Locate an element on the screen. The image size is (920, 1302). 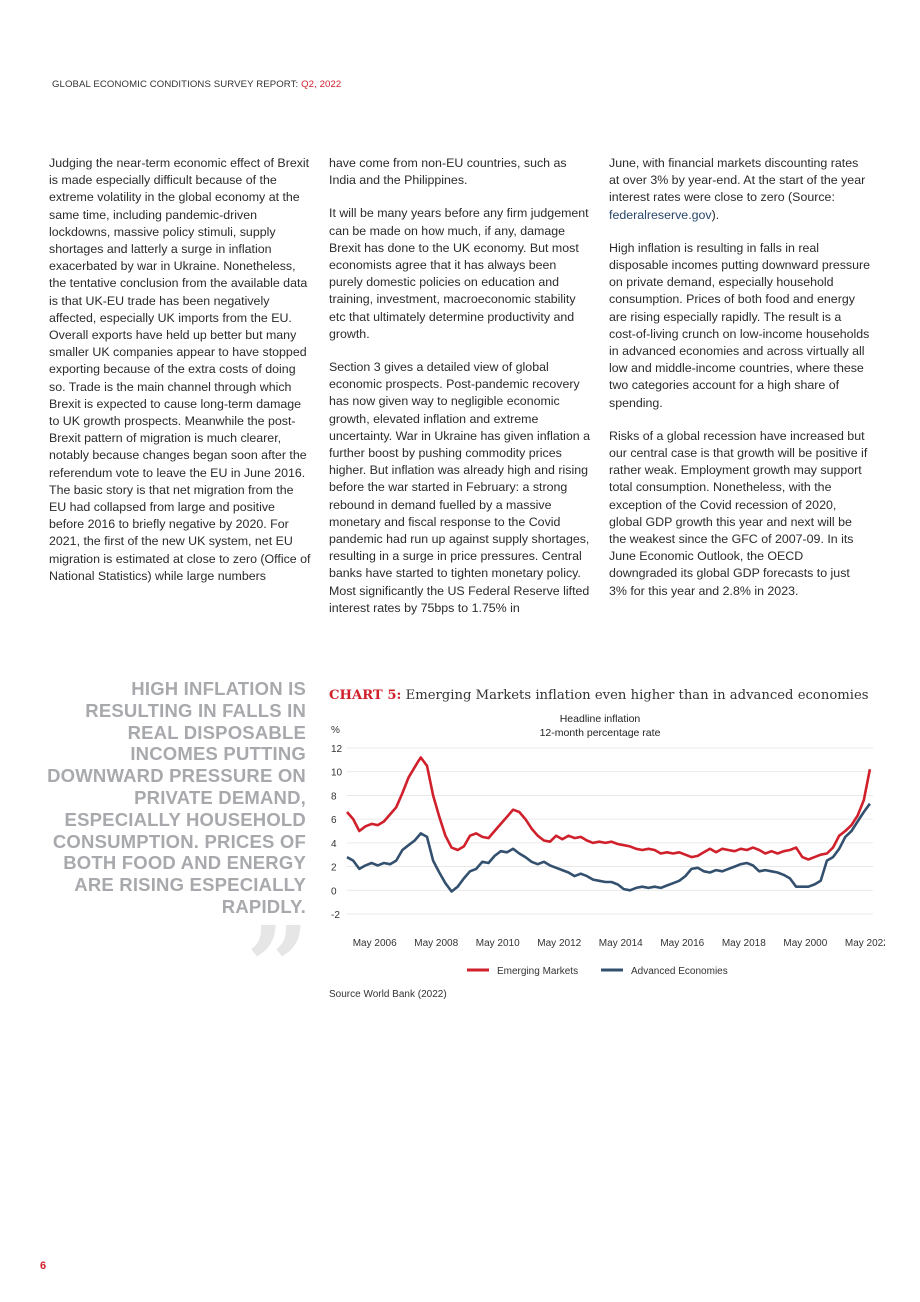
report-issue: Q2, 2022 is located at coordinates (321, 84).